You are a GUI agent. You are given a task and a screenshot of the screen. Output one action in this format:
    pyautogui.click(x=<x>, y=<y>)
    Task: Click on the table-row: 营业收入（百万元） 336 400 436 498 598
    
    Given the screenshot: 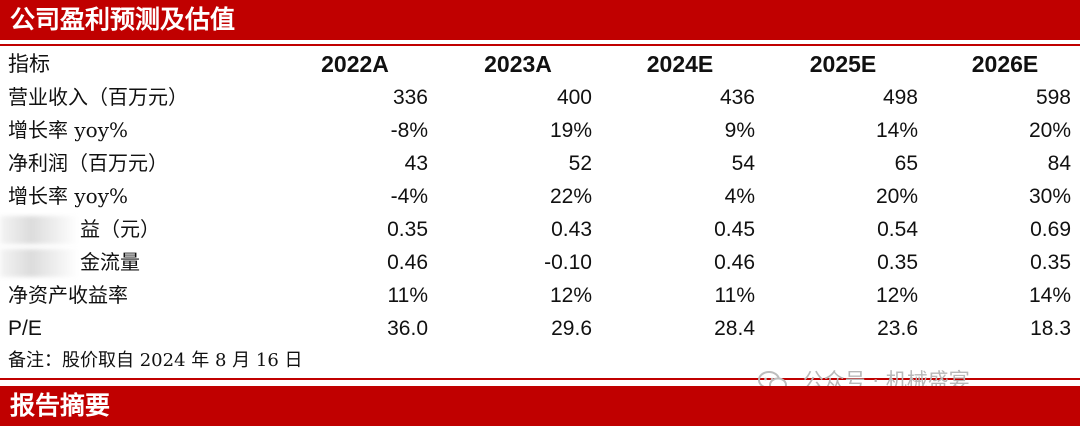 What is the action you would take?
    pyautogui.click(x=540, y=97)
    